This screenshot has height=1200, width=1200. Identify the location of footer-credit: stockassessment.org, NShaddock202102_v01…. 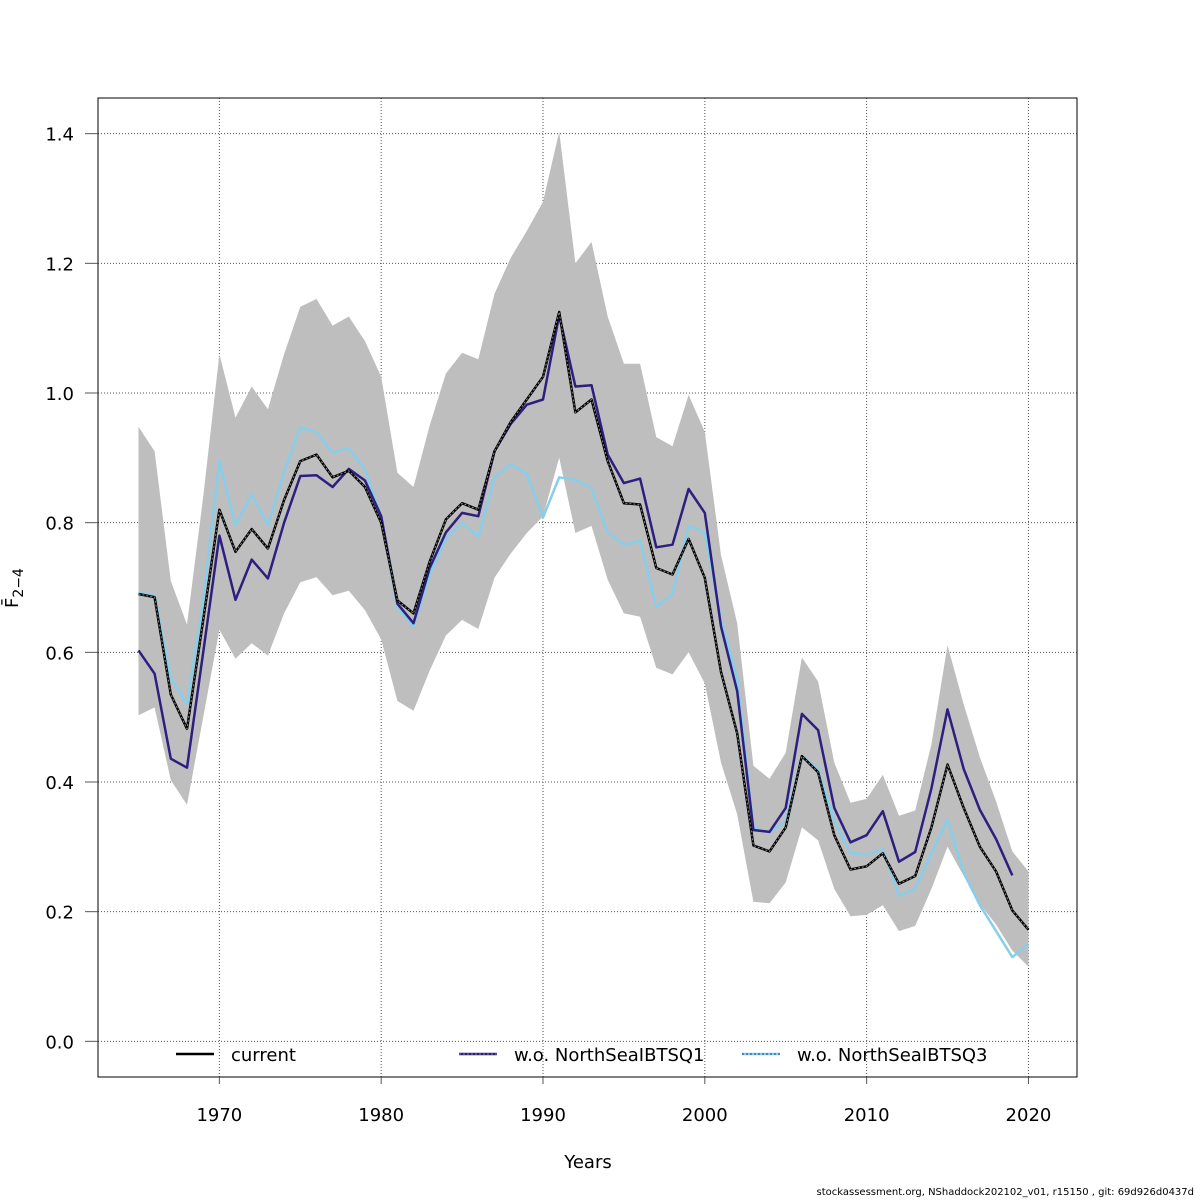
(1005, 1192).